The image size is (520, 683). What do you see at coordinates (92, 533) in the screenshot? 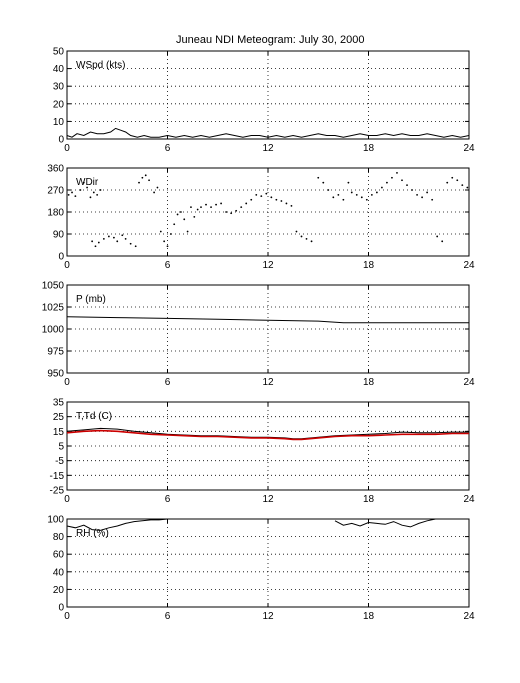
I see `panel-label: RH (%)` at bounding box center [92, 533].